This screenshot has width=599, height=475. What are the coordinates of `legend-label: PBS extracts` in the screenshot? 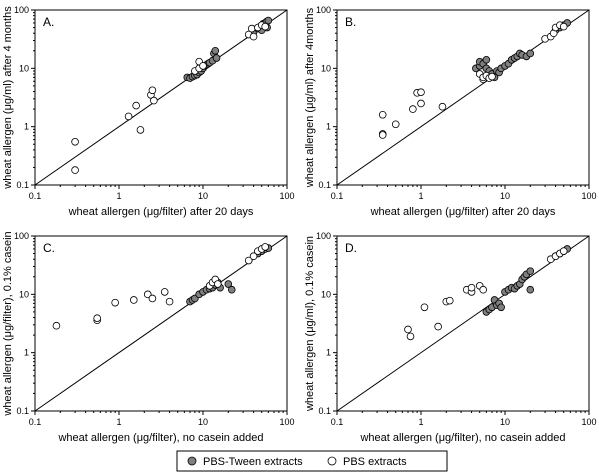 It's located at (375, 462).